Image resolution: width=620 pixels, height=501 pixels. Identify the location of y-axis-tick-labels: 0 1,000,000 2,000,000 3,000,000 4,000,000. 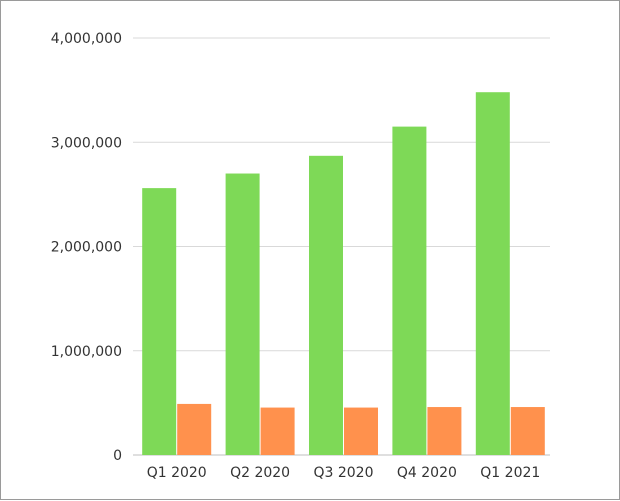
(86, 247).